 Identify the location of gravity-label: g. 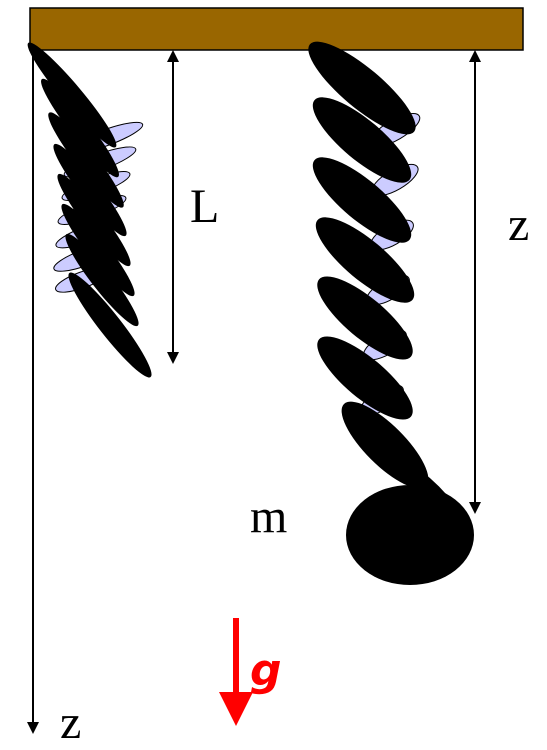
(266, 670).